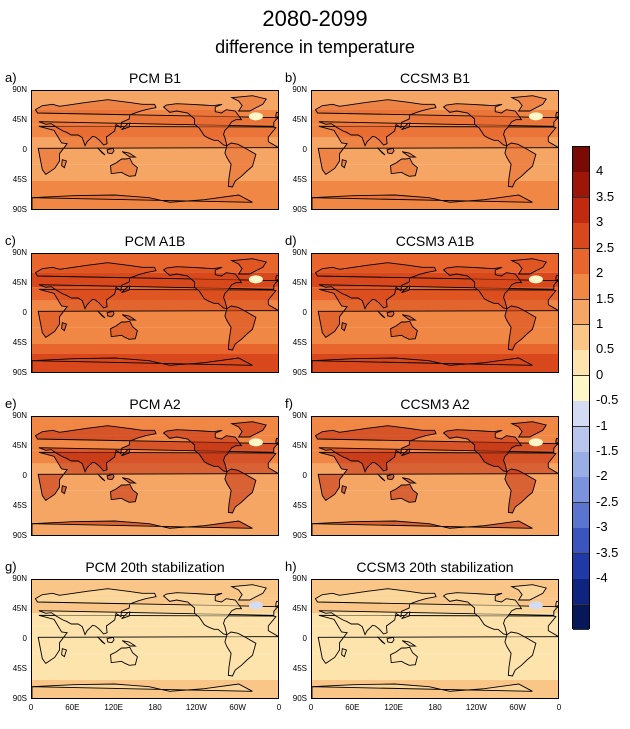 This screenshot has height=729, width=630. What do you see at coordinates (600, 273) in the screenshot?
I see `colorbar-tick-label: 2` at bounding box center [600, 273].